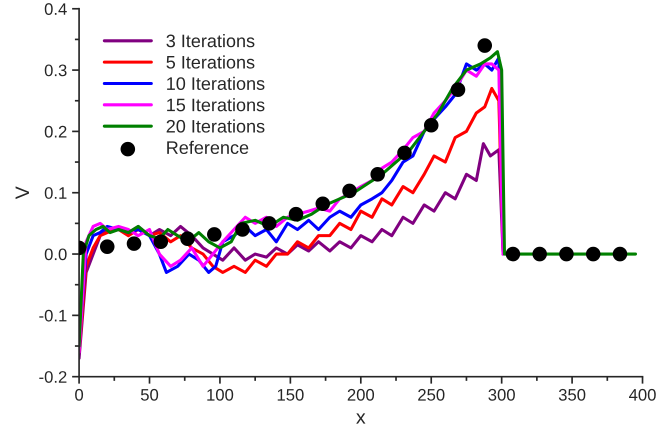 The height and width of the screenshot is (438, 659). Describe the element at coordinates (207, 147) in the screenshot. I see `legend-label: Reference` at that location.